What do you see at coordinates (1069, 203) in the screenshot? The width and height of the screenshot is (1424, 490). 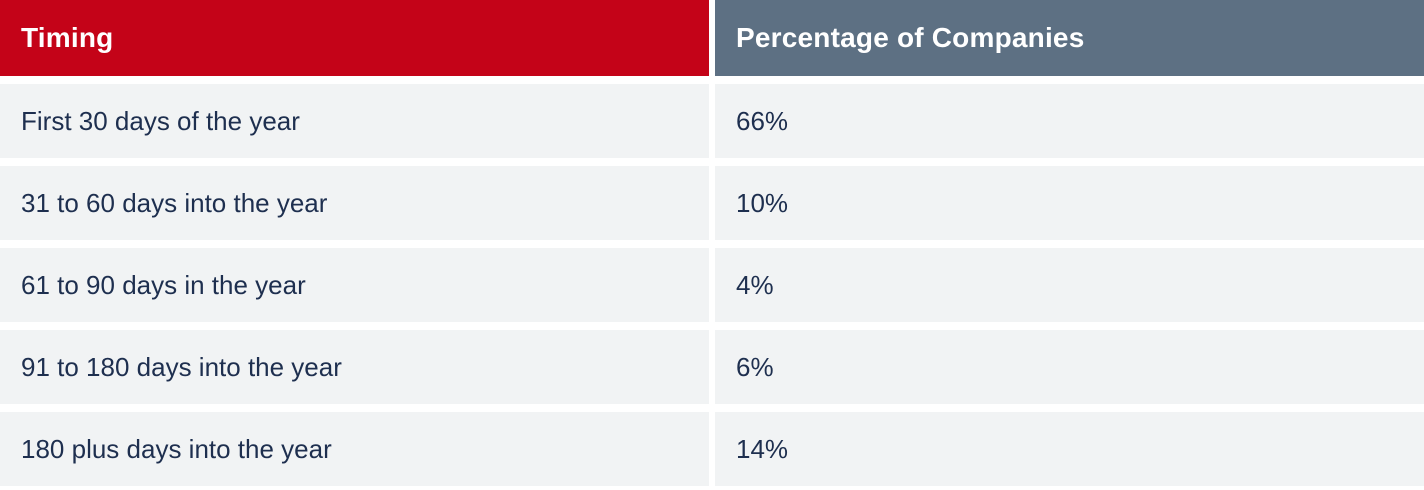 I see `percentage-cell: 10%` at bounding box center [1069, 203].